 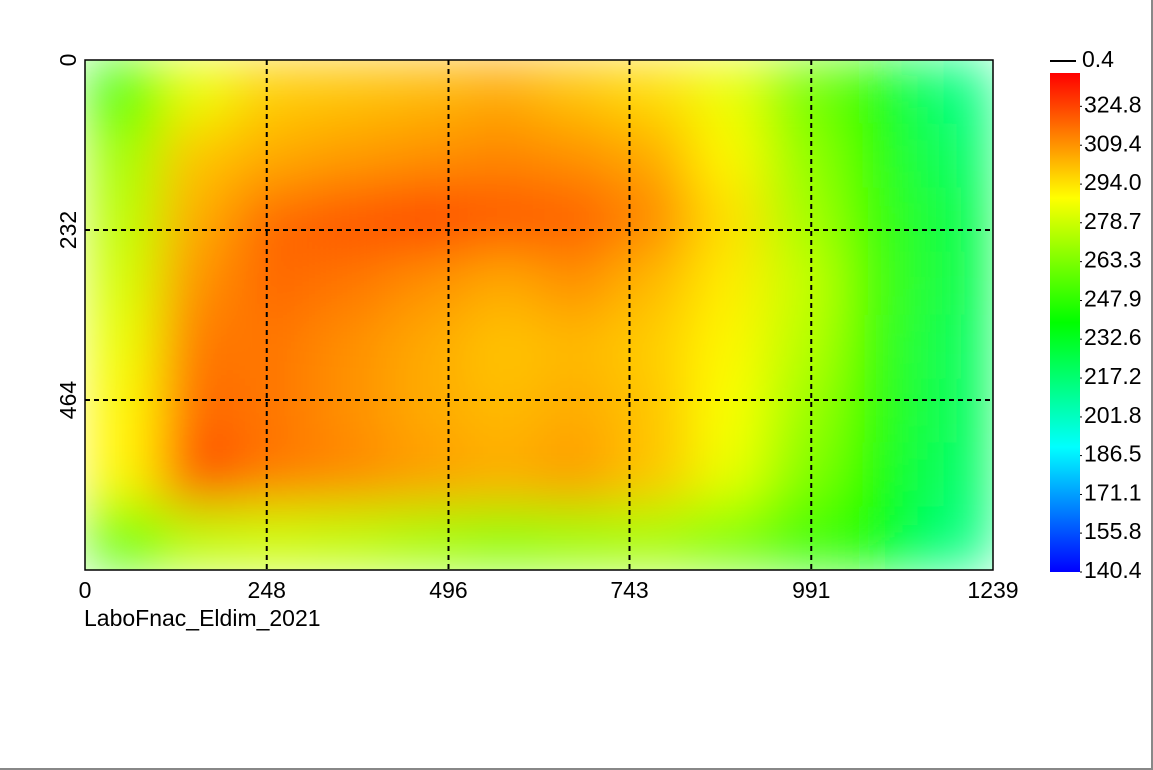 What do you see at coordinates (1113, 493) in the screenshot?
I see `colorbar-tick-label: 171.1` at bounding box center [1113, 493].